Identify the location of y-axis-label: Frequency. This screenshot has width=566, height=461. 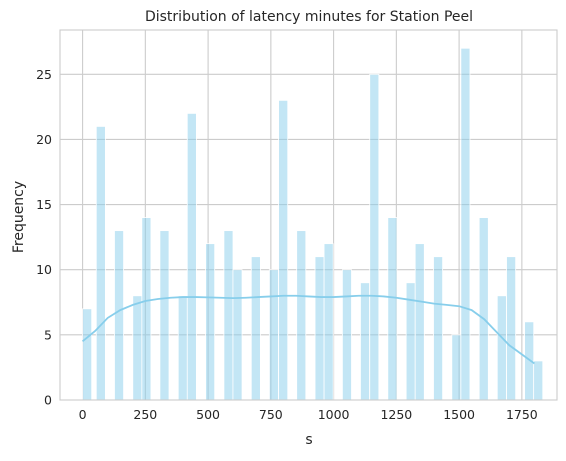
(19, 217).